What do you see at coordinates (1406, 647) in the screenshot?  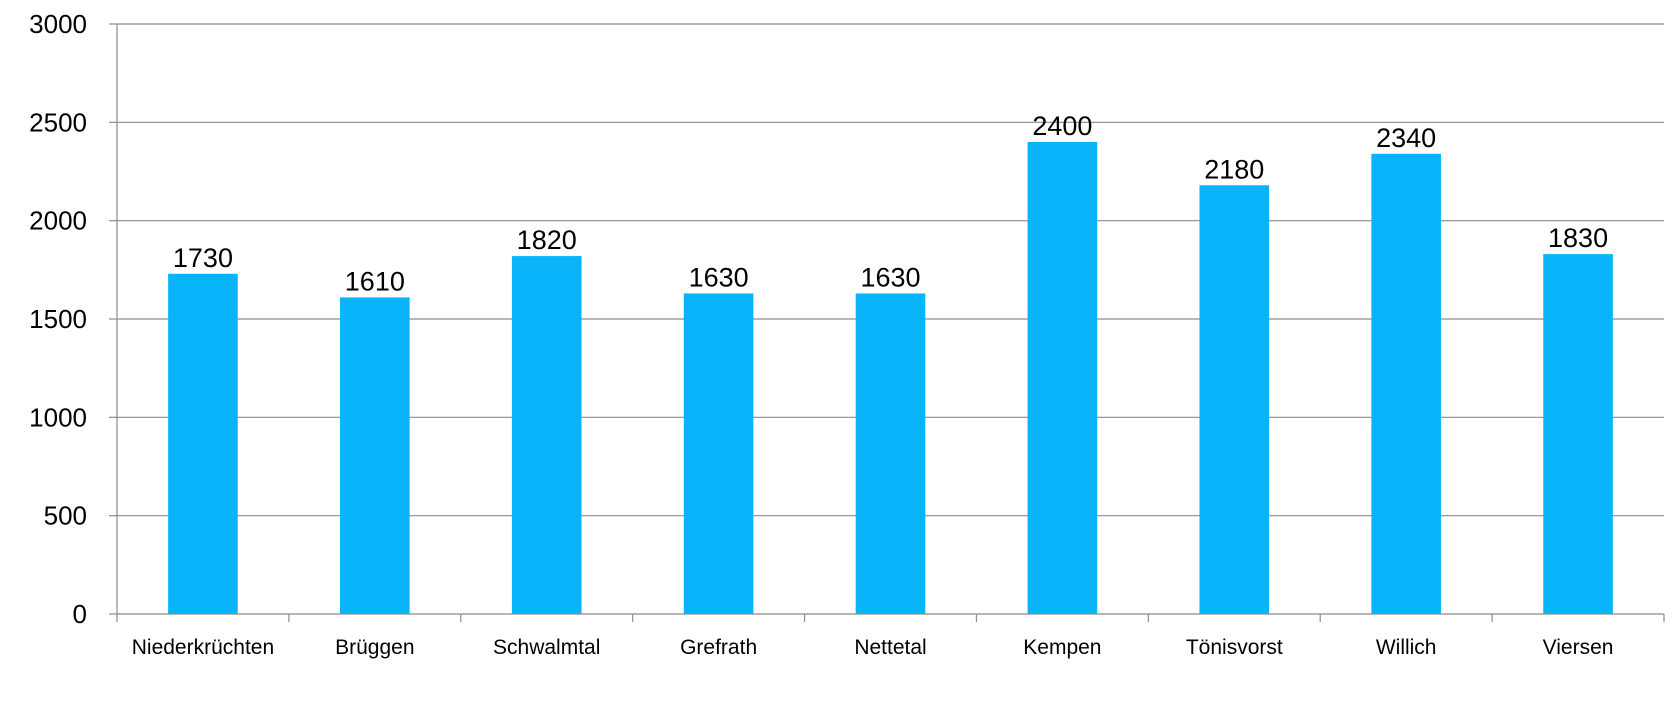 I see `x-tick-label: Willich` at bounding box center [1406, 647].